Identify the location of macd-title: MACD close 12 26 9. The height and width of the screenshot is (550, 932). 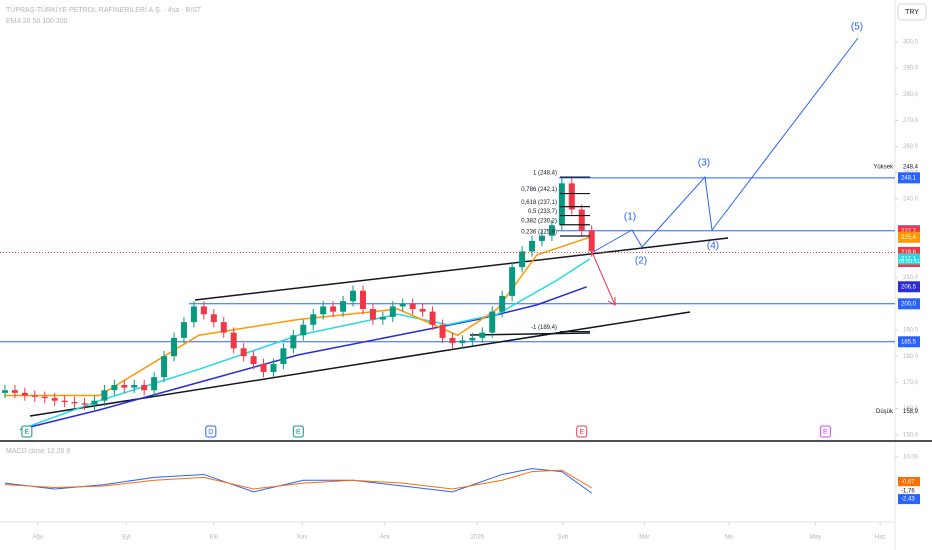
(38, 451).